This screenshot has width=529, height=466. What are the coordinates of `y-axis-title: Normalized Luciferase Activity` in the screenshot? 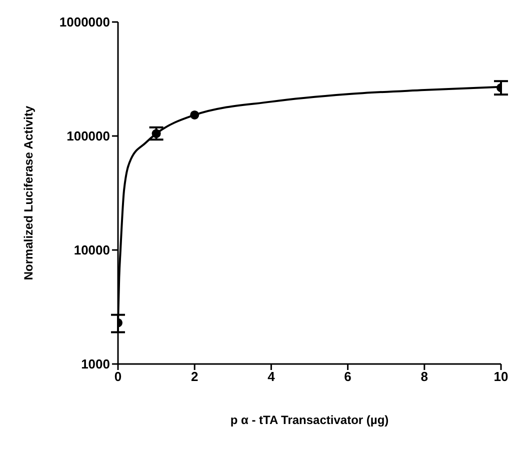 It's located at (28, 193).